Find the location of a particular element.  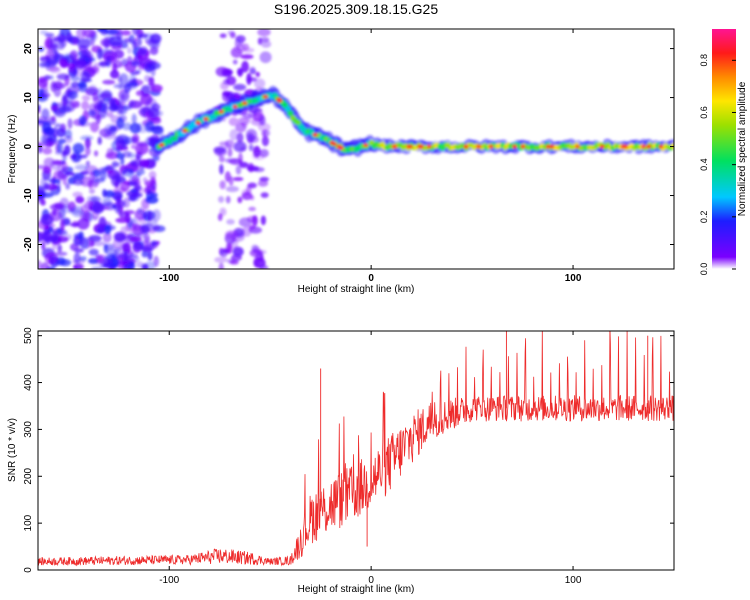

colorbar-tick-label: 0.4 is located at coordinates (704, 164).